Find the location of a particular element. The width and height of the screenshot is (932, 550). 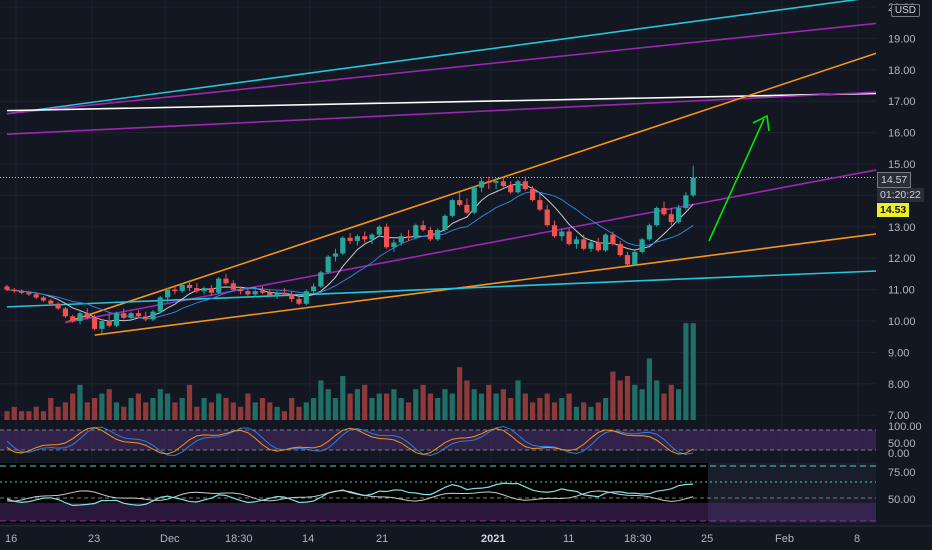

price-tick-label: 16.00 is located at coordinates (902, 134).